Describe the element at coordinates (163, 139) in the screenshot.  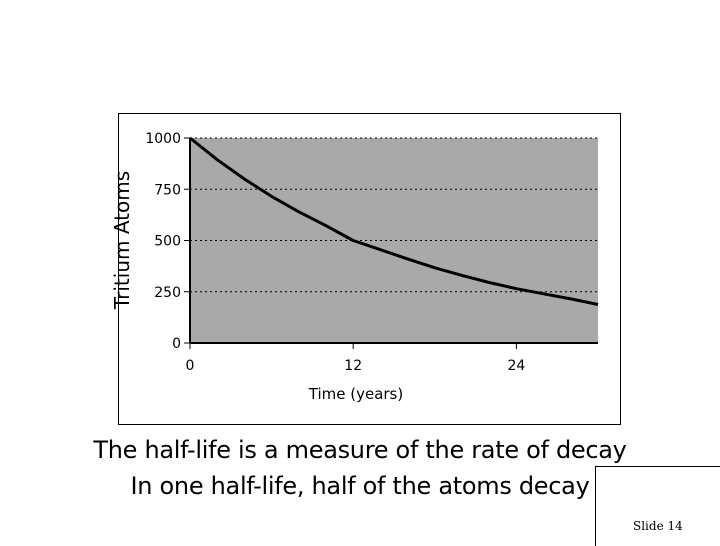
I see `y-tick-label-1000: 1000` at that location.